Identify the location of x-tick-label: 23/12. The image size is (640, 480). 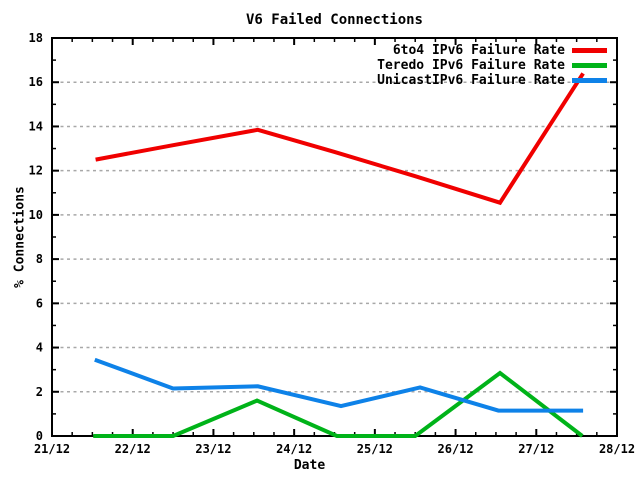
(213, 449).